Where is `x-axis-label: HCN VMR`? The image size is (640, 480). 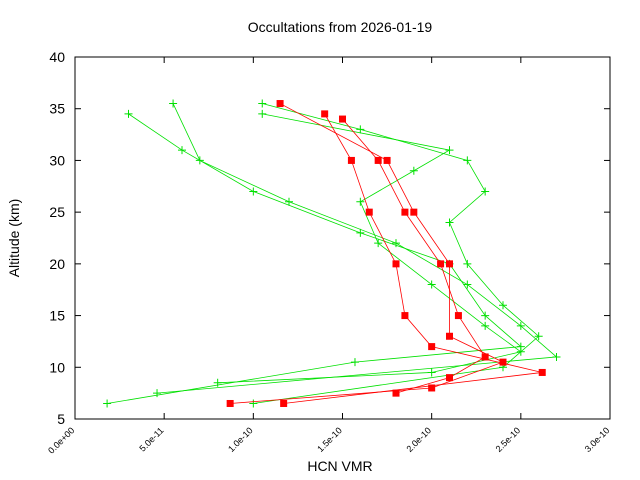
x-axis-label: HCN VMR is located at coordinates (339, 466).